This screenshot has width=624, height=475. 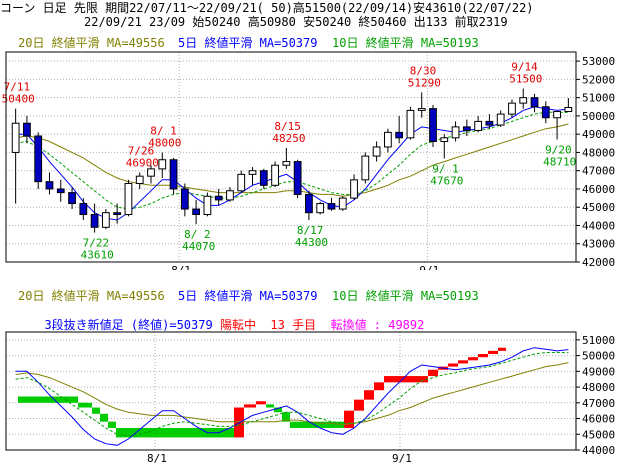 What do you see at coordinates (405, 43) in the screenshot?
I see `top-legend-ma10: 10日 終値平滑 MA=50193` at bounding box center [405, 43].